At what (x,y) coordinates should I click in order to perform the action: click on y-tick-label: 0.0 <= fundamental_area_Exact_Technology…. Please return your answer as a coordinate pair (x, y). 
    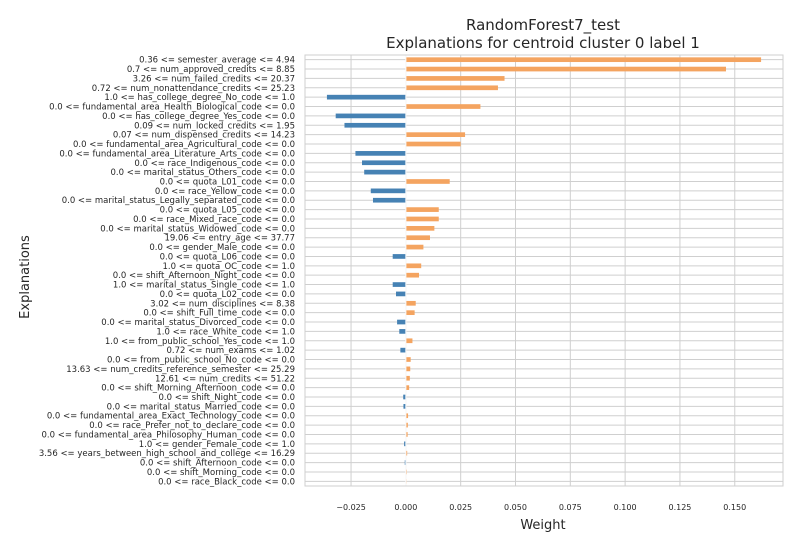
    Looking at the image, I should click on (171, 417).